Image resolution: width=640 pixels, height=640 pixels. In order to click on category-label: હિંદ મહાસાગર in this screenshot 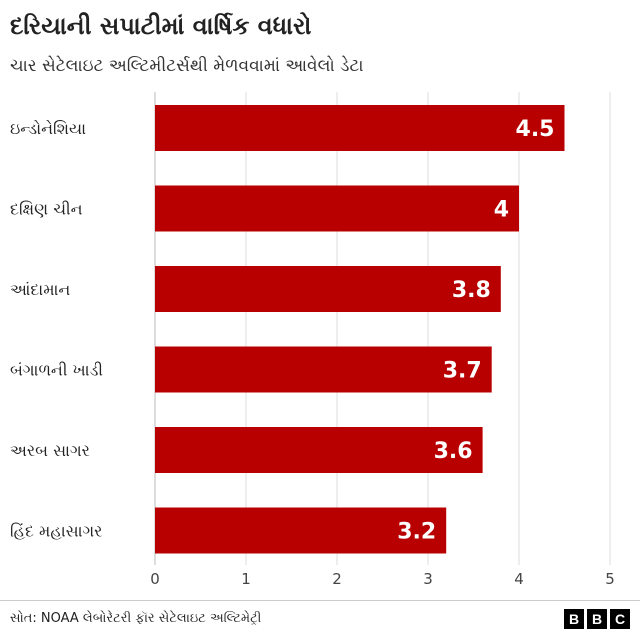, I will do `click(56, 531)`.